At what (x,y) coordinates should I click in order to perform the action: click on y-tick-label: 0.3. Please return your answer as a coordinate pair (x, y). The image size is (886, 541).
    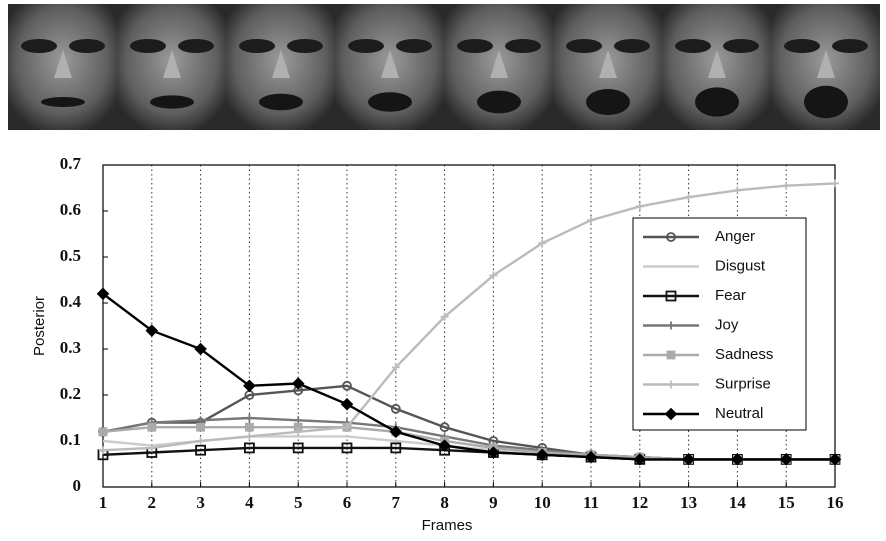
    Looking at the image, I should click on (70, 347).